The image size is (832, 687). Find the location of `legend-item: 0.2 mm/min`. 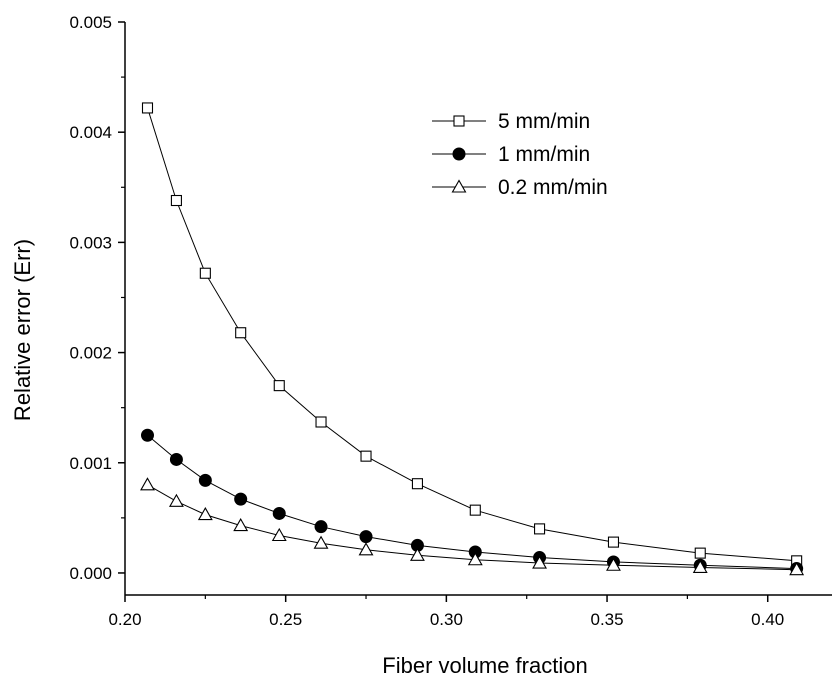

legend-item: 0.2 mm/min is located at coordinates (520, 187).